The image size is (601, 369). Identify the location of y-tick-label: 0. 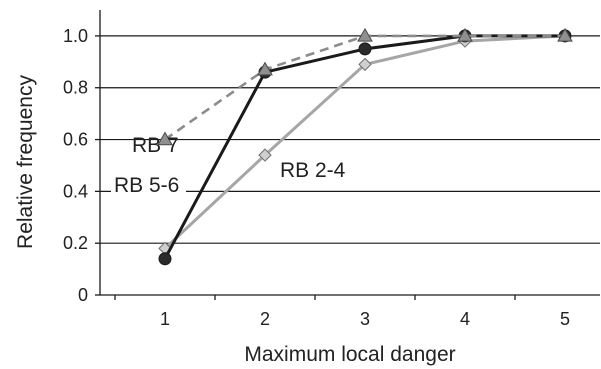
(83, 295).